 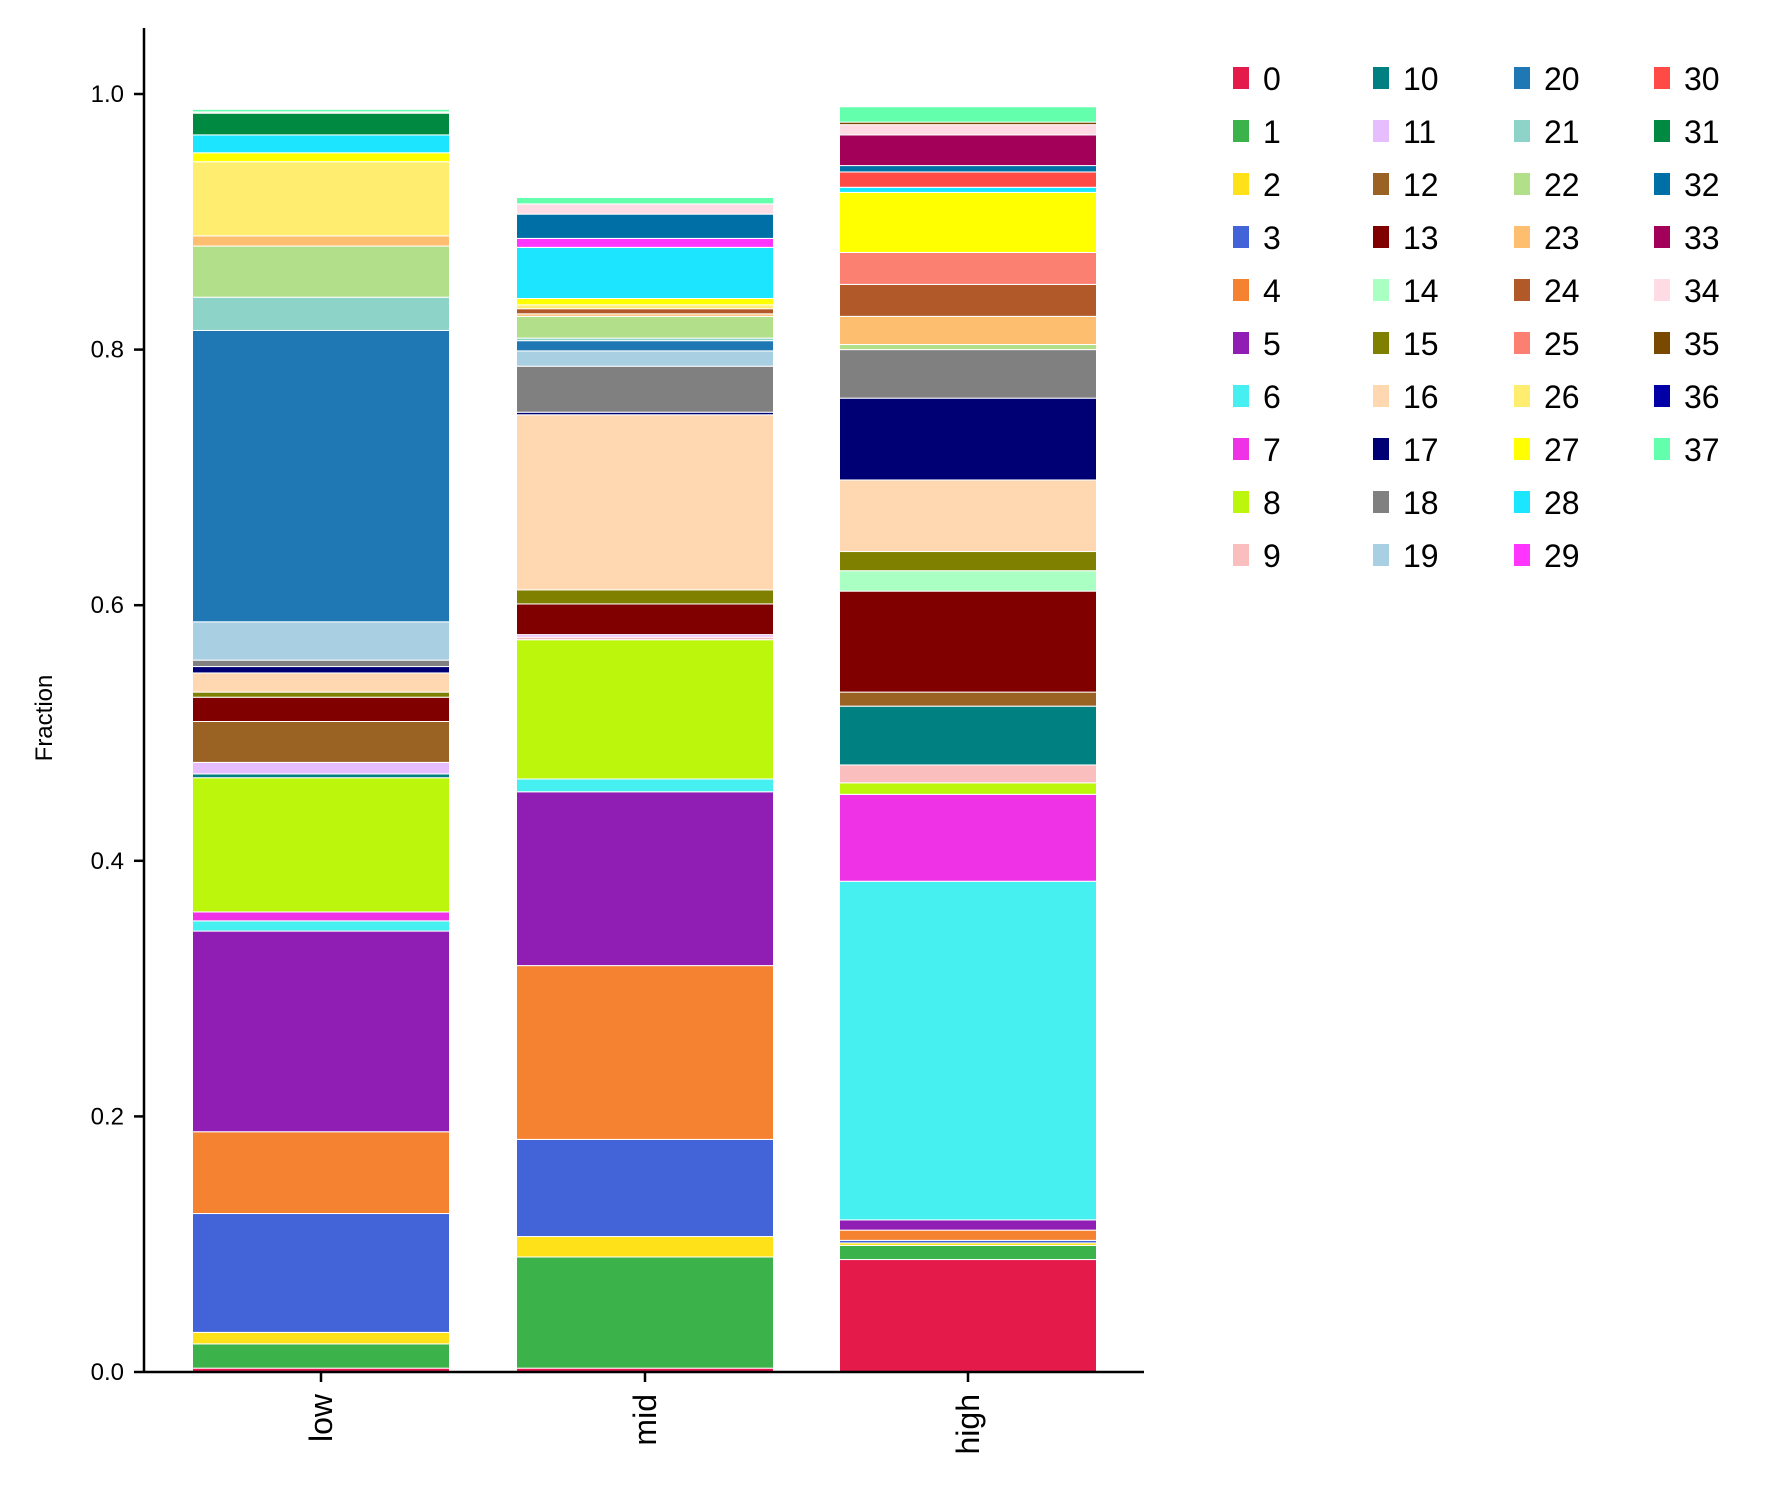 What do you see at coordinates (1702, 132) in the screenshot?
I see `legend-label: 31` at bounding box center [1702, 132].